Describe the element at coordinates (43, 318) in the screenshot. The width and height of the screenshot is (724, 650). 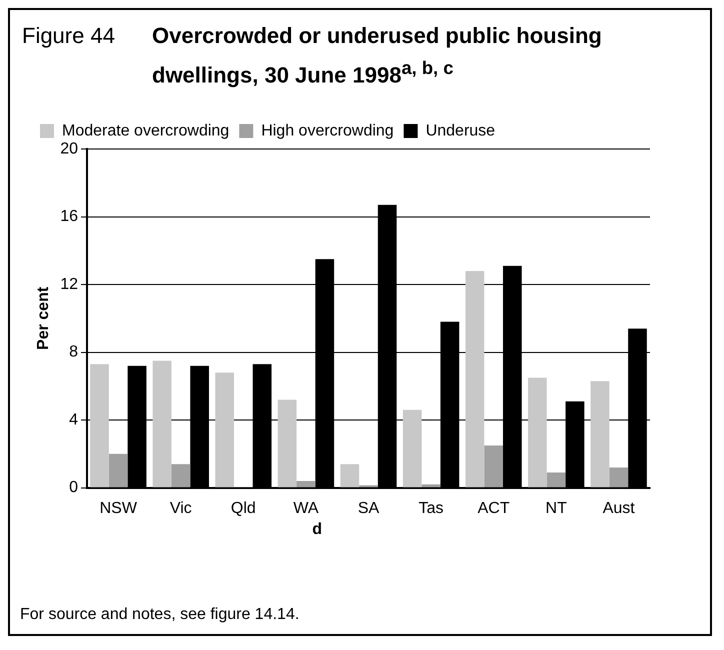
I see `y-axis-title: Per cent` at that location.